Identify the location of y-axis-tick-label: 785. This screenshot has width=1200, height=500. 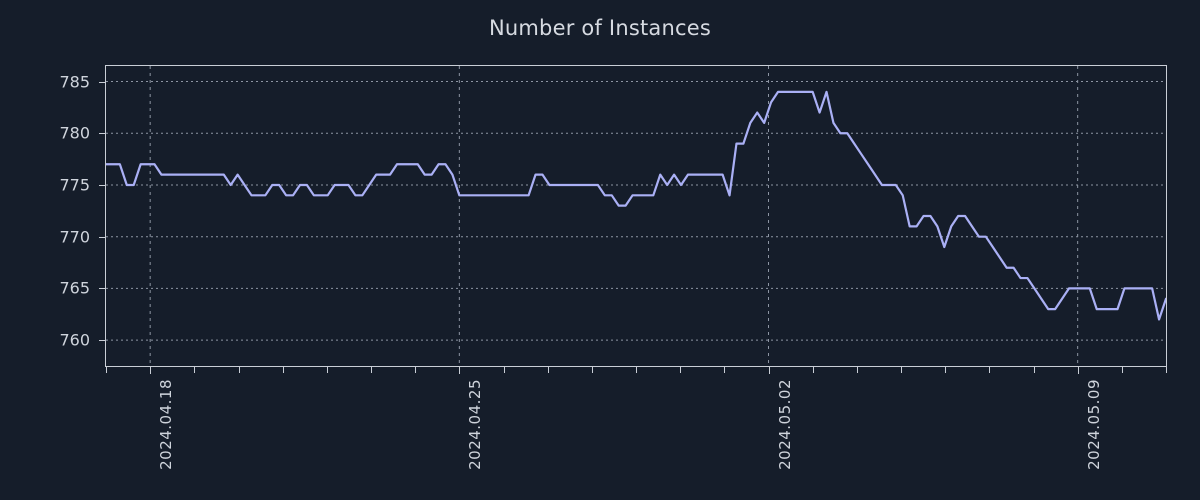
(74, 82).